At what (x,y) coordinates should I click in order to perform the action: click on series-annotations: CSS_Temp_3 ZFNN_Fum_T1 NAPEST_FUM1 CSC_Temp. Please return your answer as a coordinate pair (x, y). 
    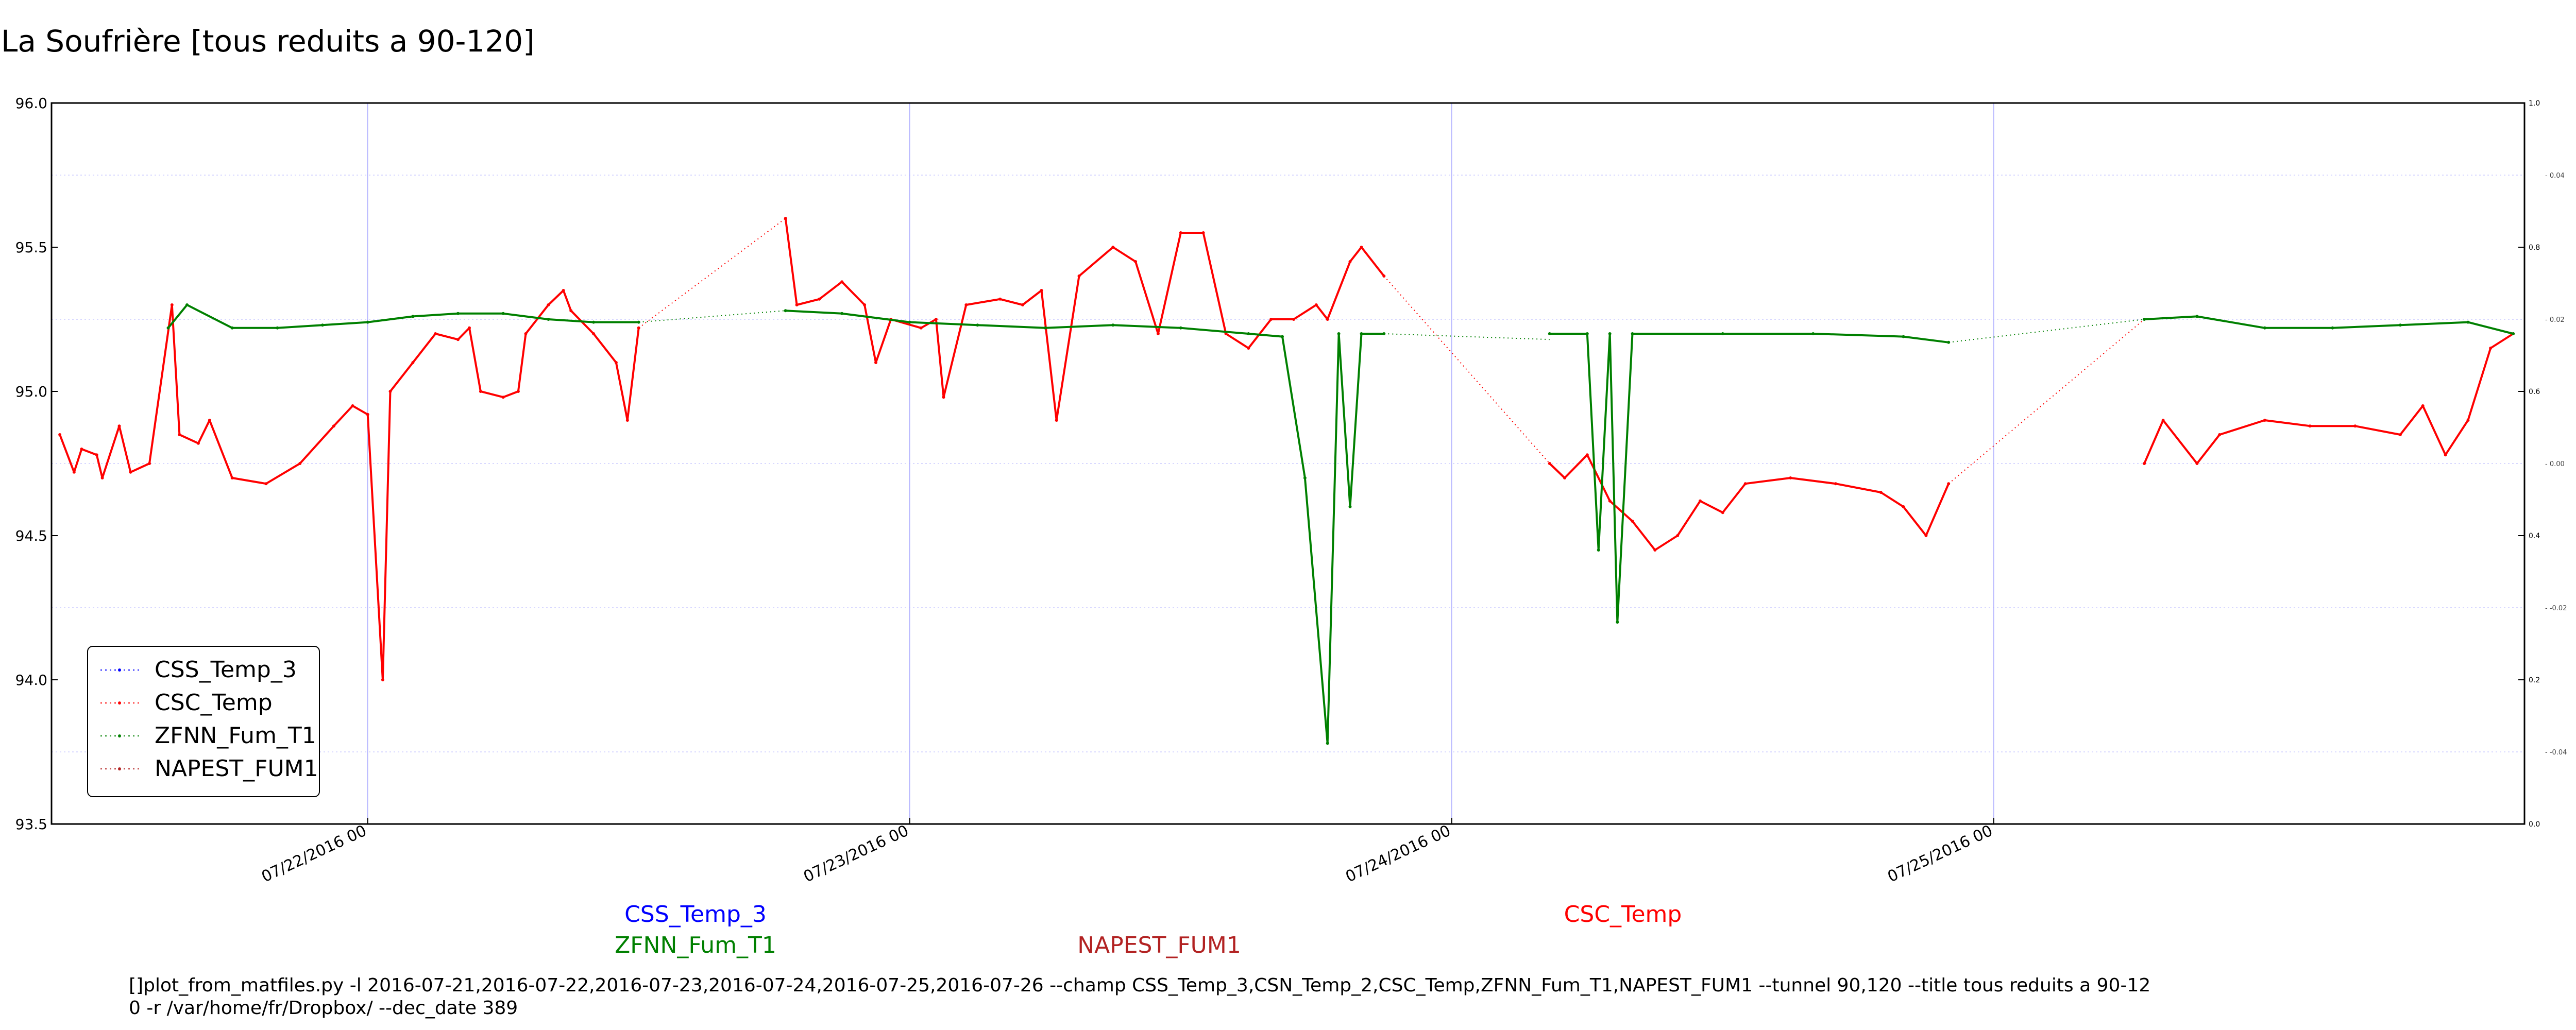
    Looking at the image, I should click on (1148, 929).